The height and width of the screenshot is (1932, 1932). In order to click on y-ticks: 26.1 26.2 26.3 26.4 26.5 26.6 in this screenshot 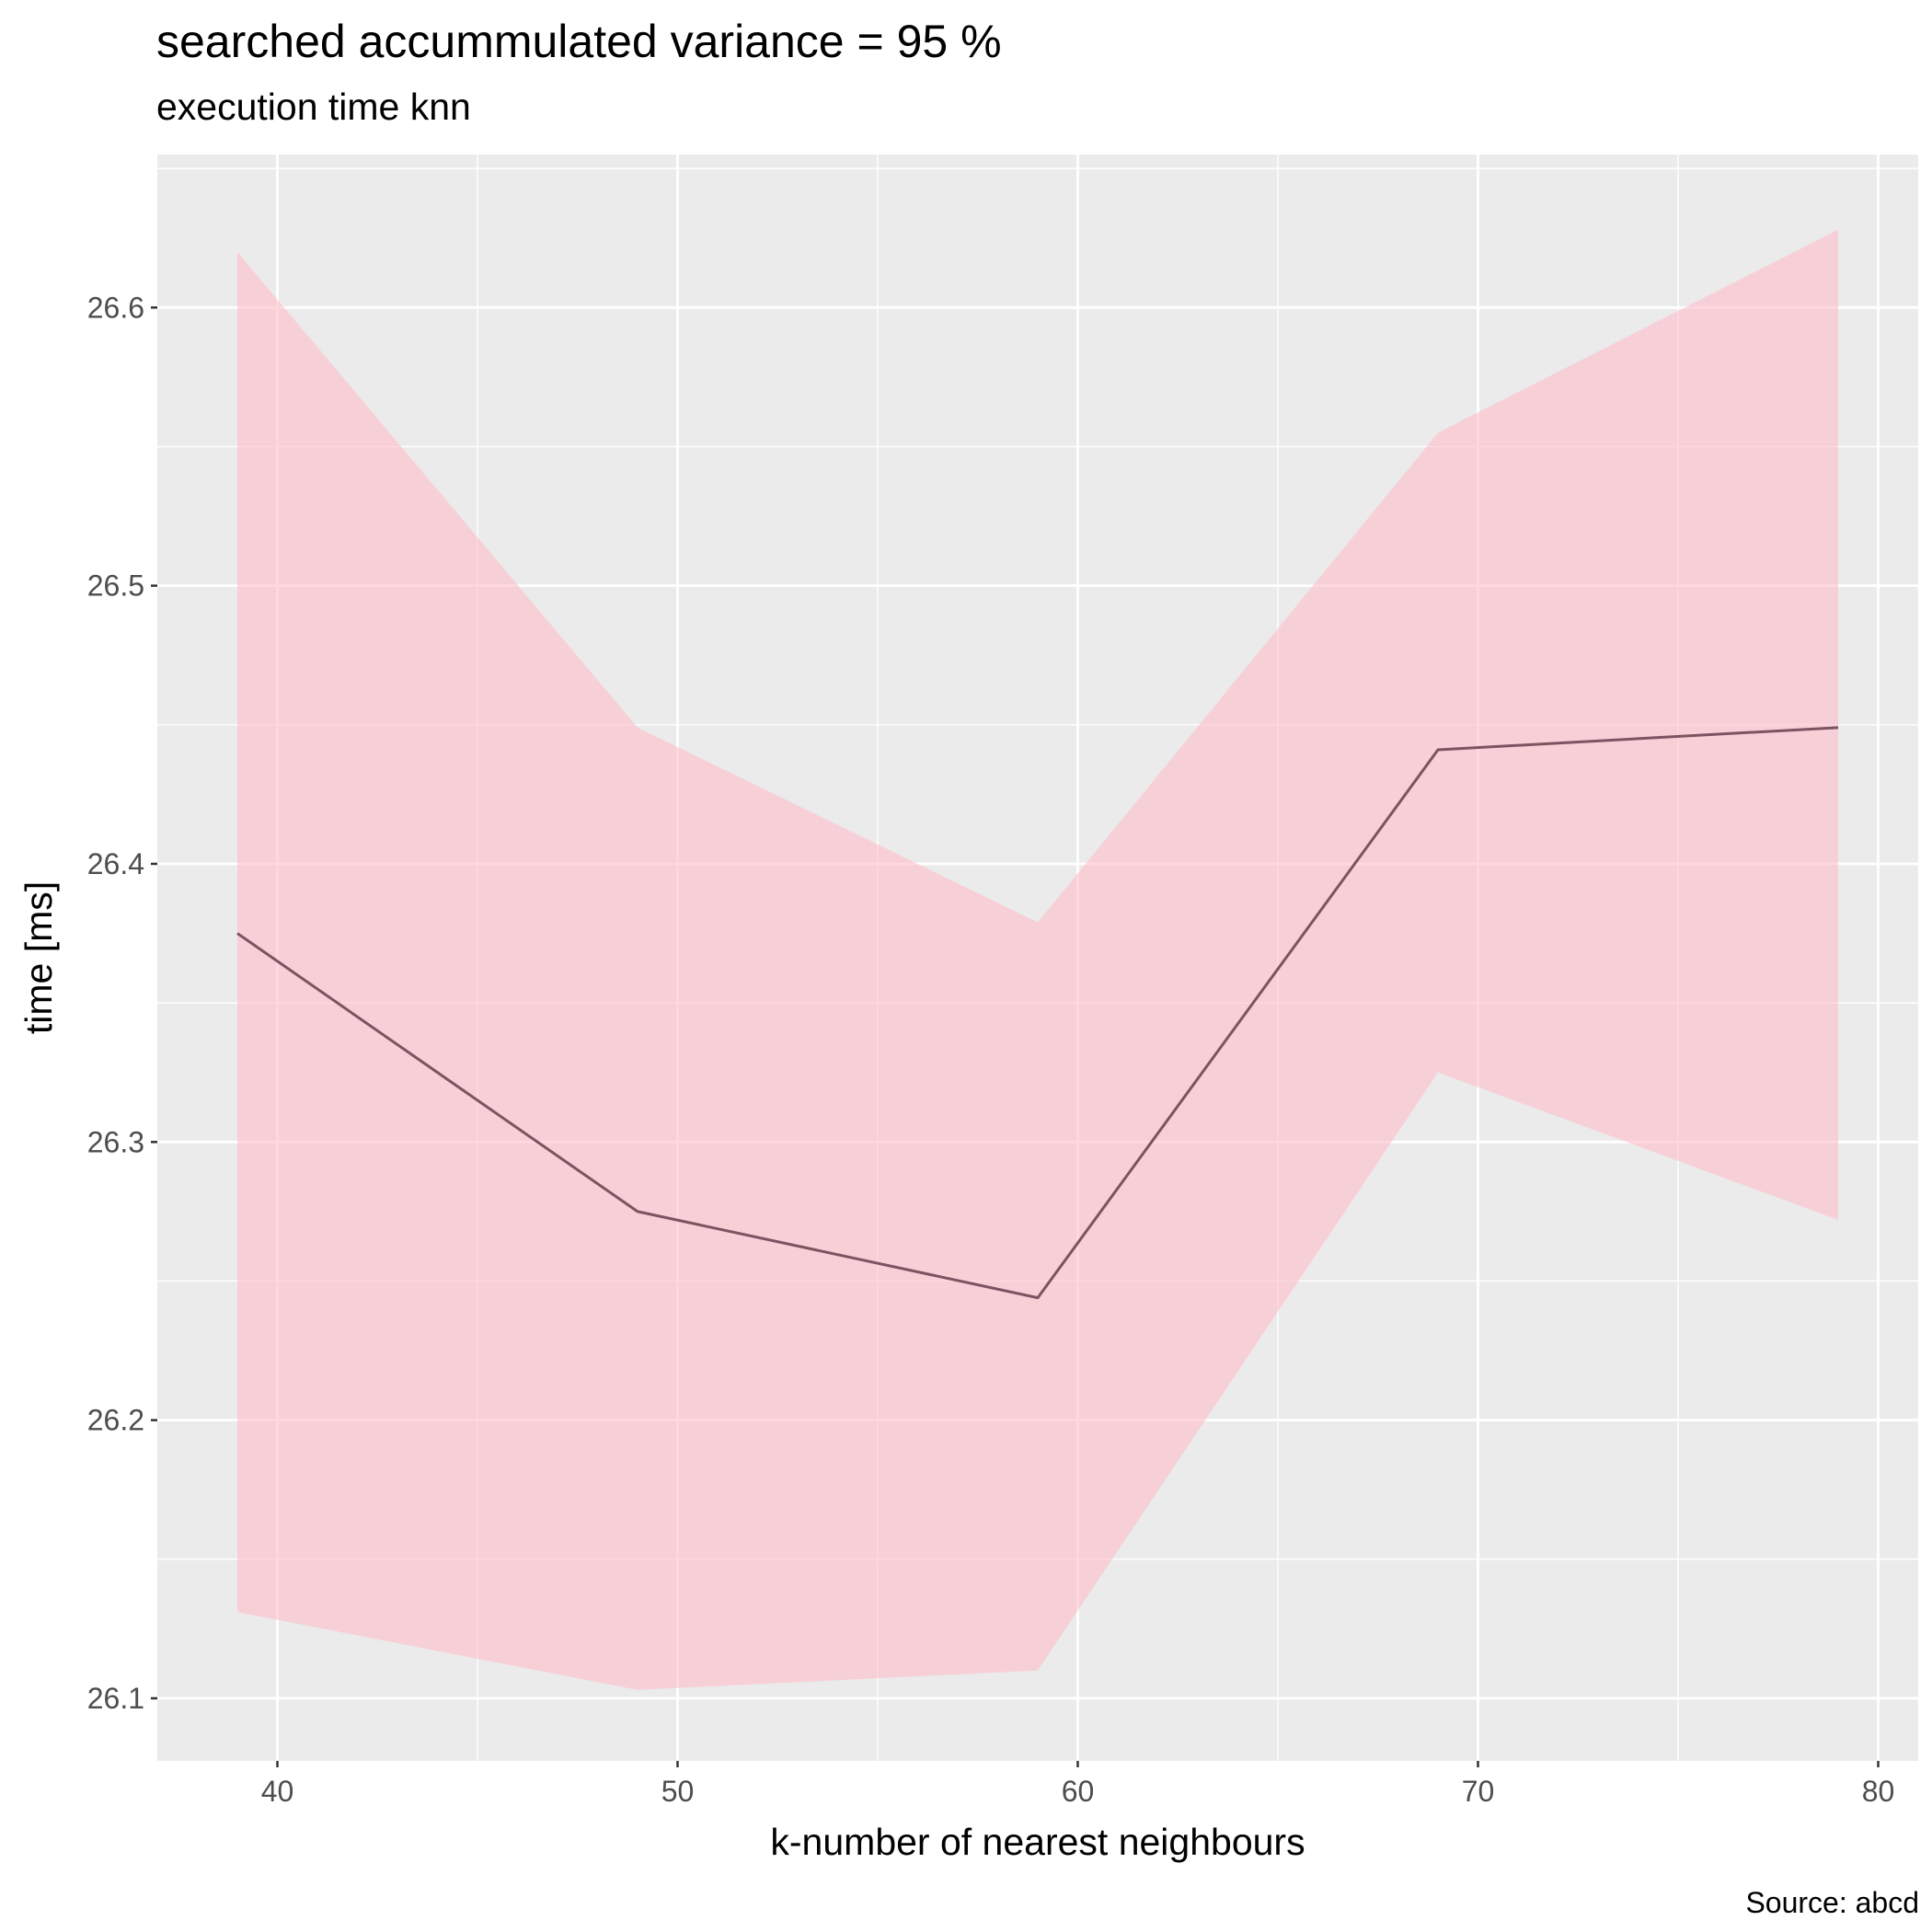, I will do `click(122, 1003)`.